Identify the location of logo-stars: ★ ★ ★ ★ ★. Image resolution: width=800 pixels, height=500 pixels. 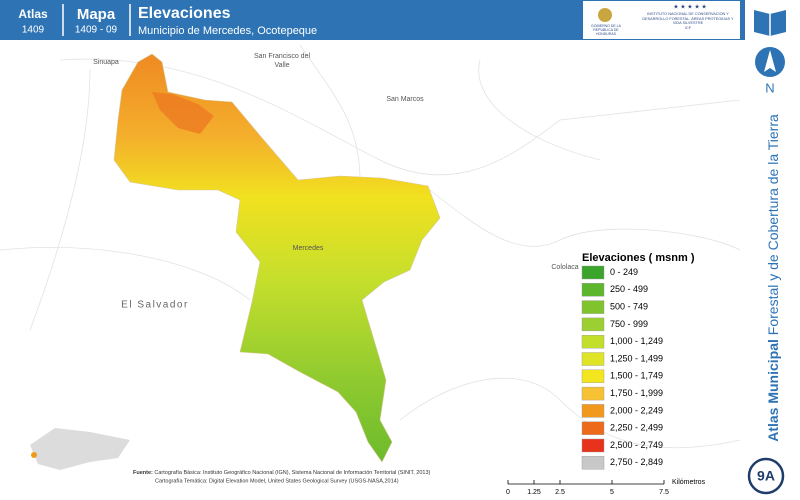
(690, 7).